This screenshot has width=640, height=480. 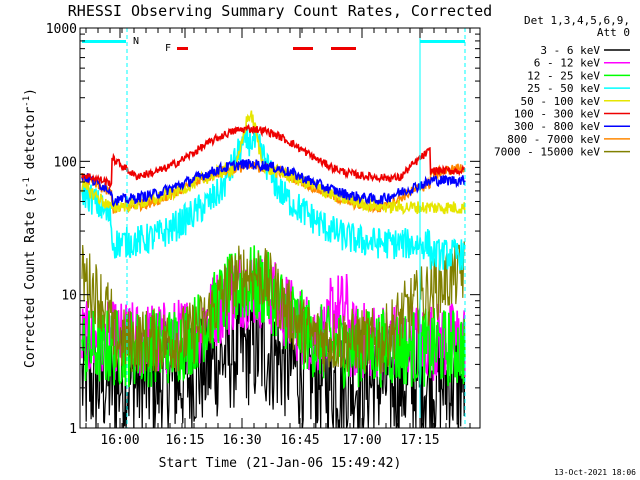 What do you see at coordinates (241, 440) in the screenshot?
I see `x-tick-label: 16:30` at bounding box center [241, 440].